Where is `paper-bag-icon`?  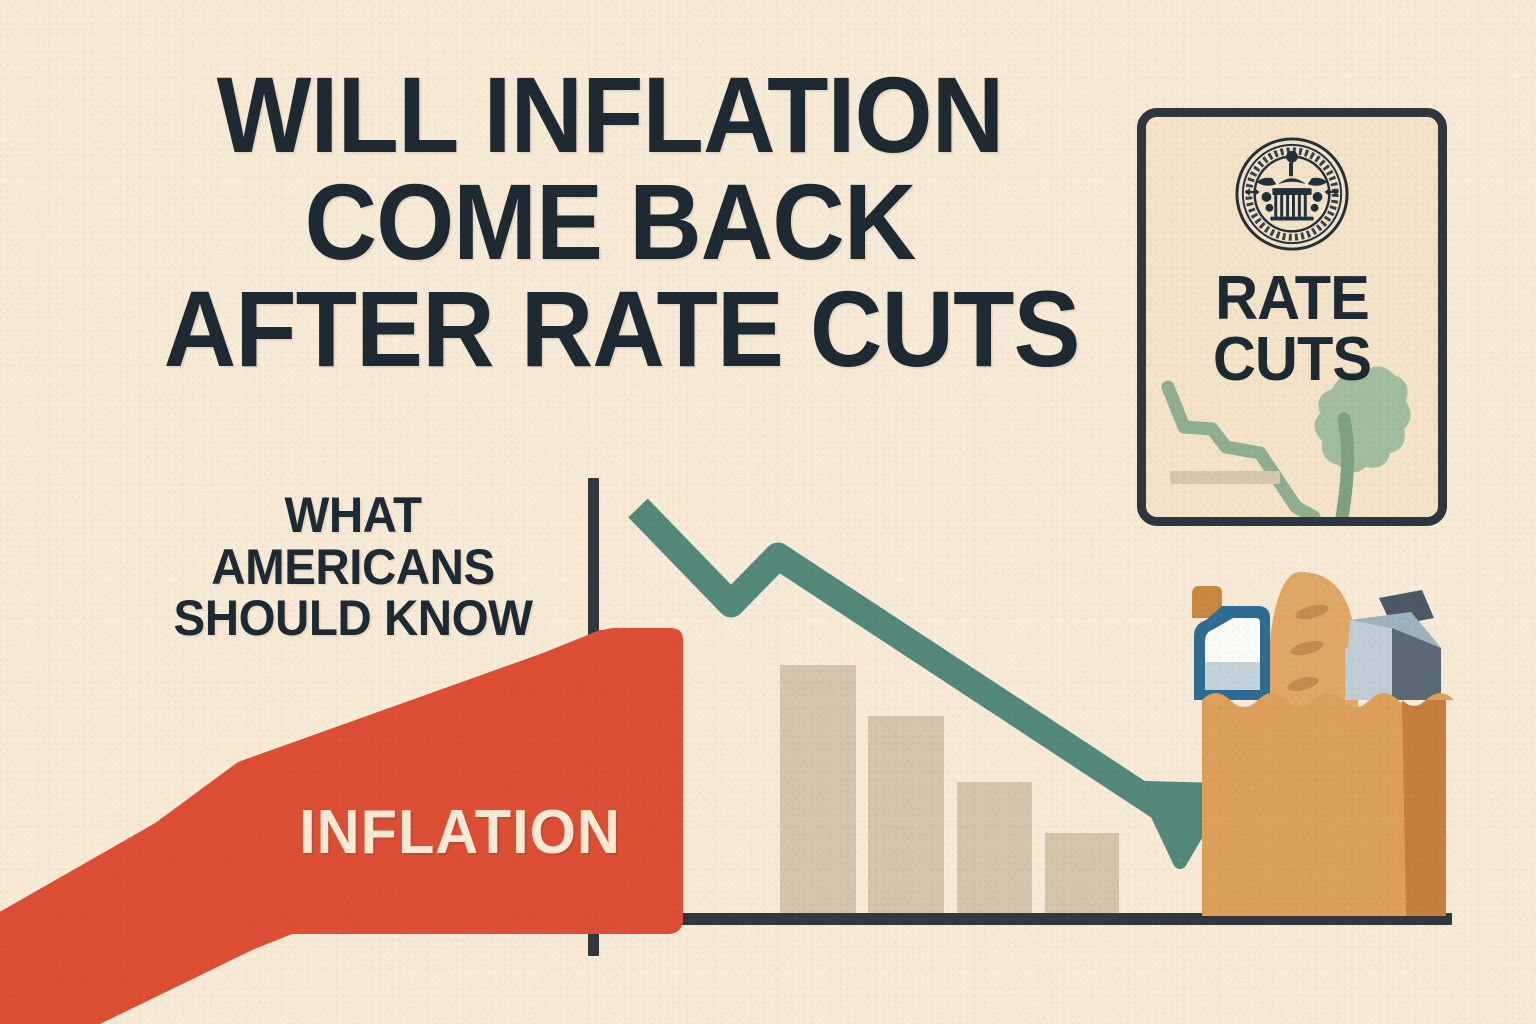
paper-bag-icon is located at coordinates (1328, 804).